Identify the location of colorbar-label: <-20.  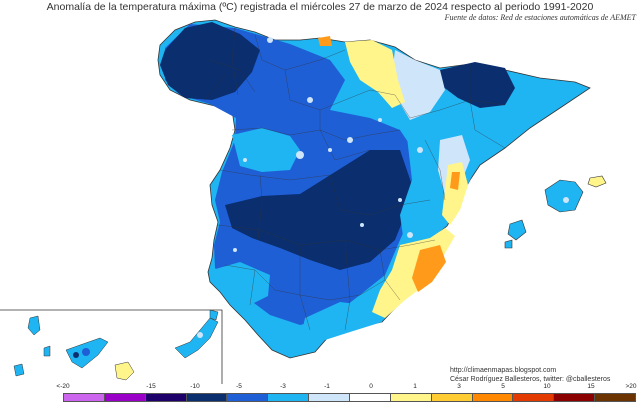
(63, 386).